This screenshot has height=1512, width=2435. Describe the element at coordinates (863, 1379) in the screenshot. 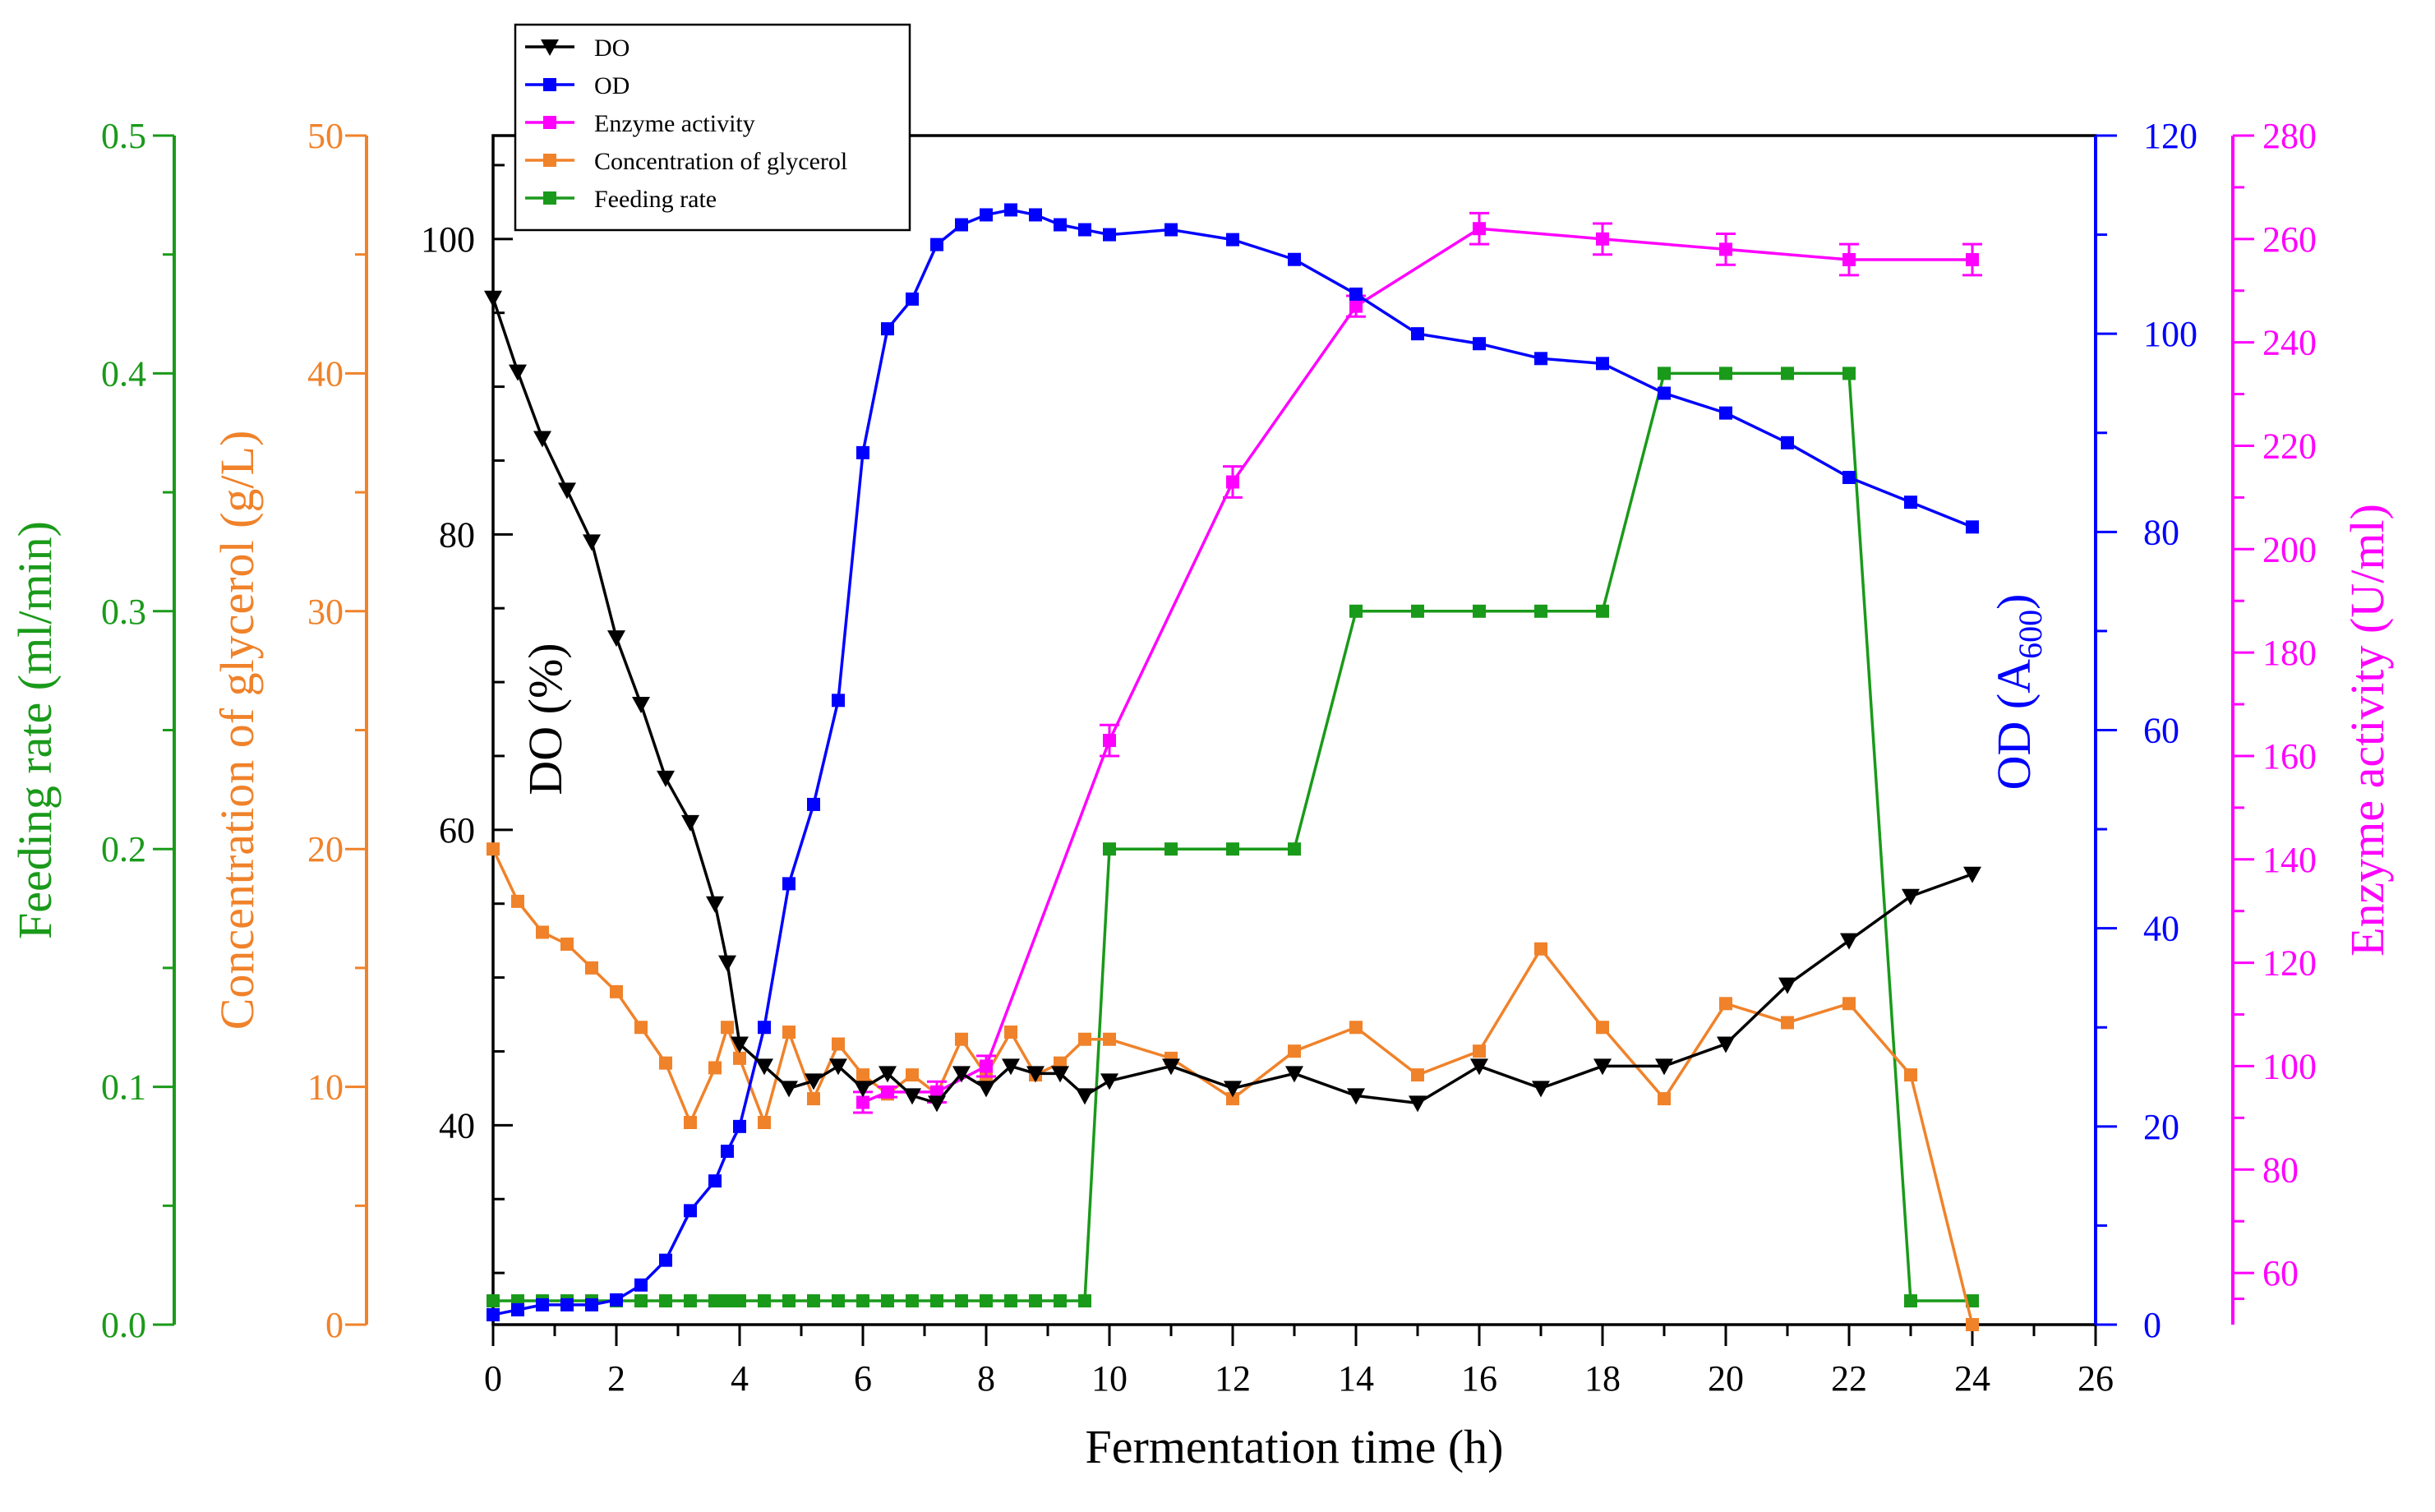

I see `x-tick-label: 6` at that location.